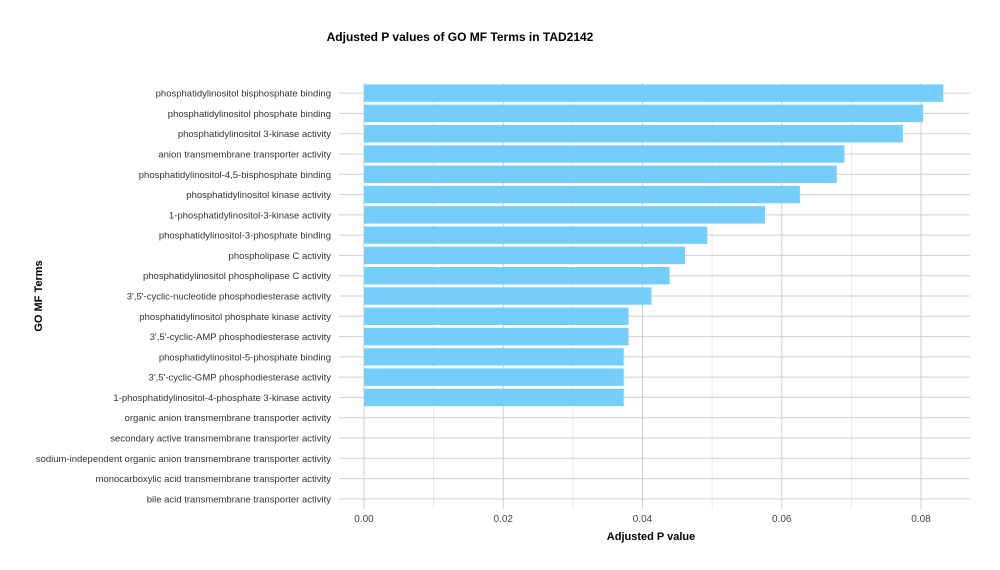  Describe the element at coordinates (254, 134) in the screenshot. I see `category-label: phosphatidylinositol 3-kinase activity` at that location.